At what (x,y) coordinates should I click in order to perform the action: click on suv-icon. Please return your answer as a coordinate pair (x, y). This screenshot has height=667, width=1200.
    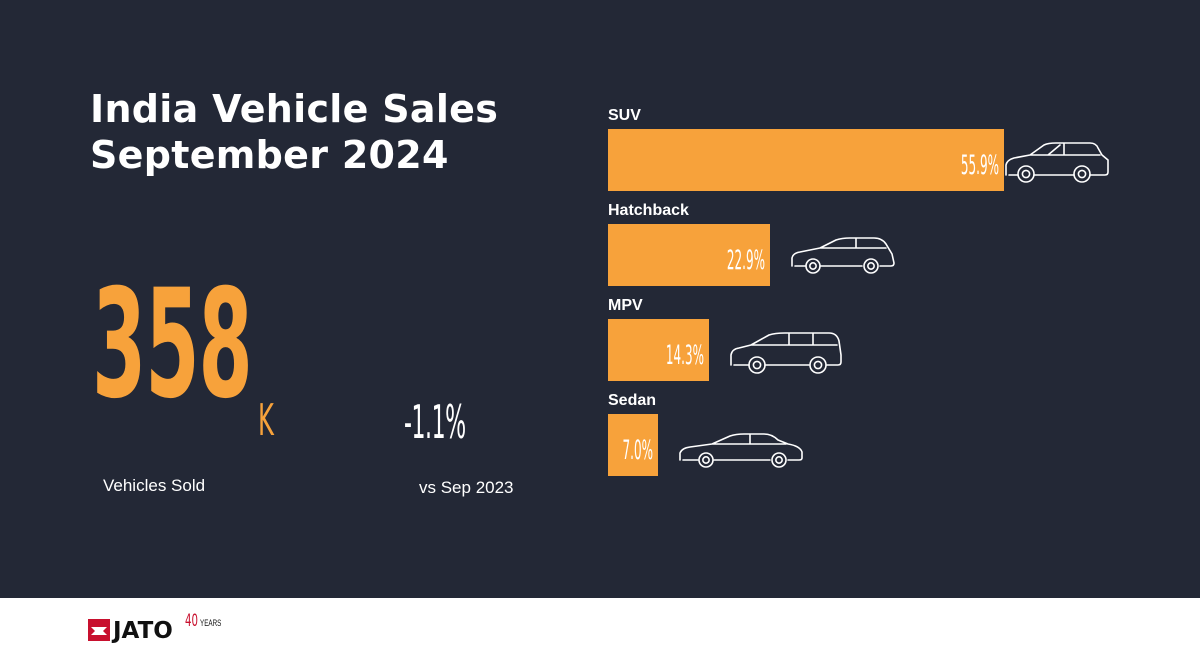
    Looking at the image, I should click on (1057, 162).